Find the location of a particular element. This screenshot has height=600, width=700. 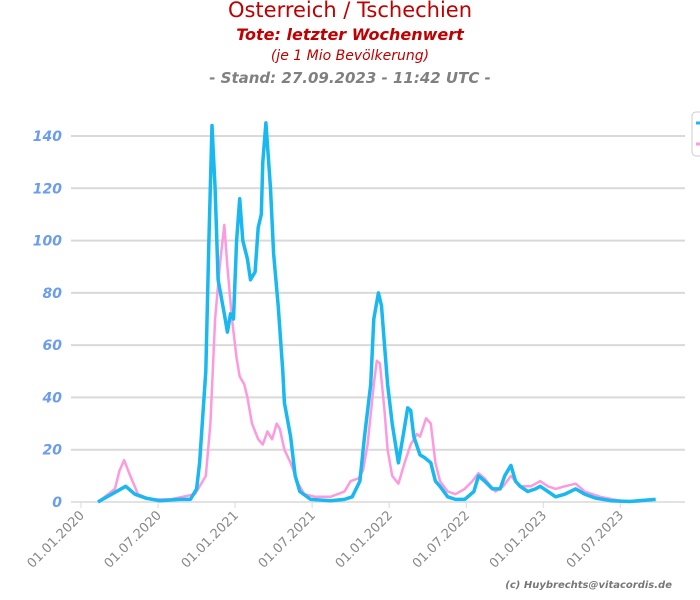

y-tick-label: 0 is located at coordinates (57, 503).